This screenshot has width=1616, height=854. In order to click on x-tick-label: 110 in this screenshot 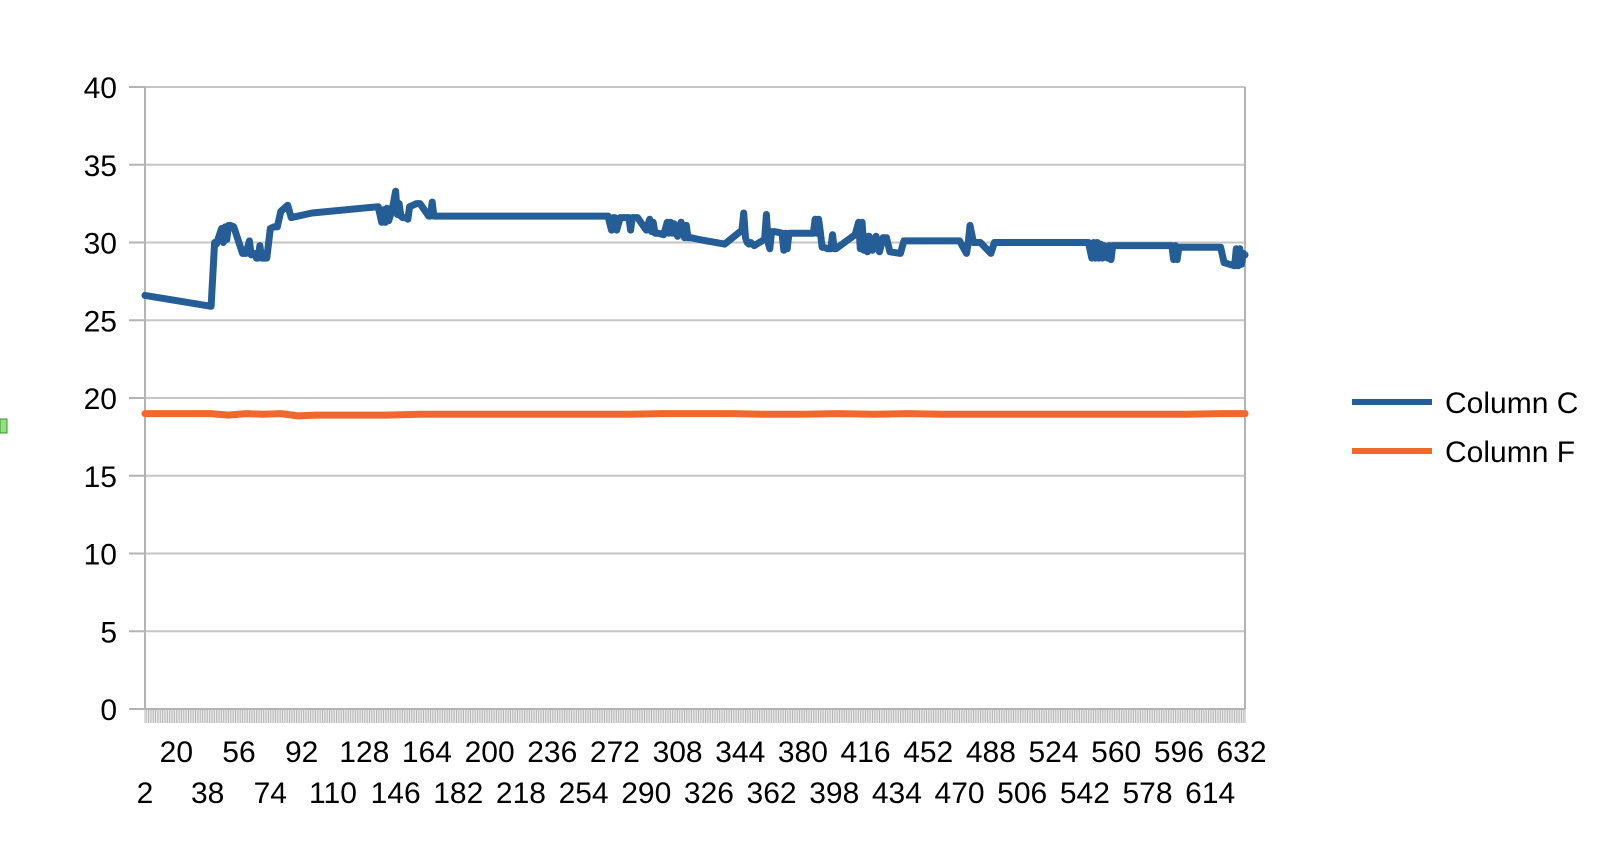, I will do `click(333, 793)`.